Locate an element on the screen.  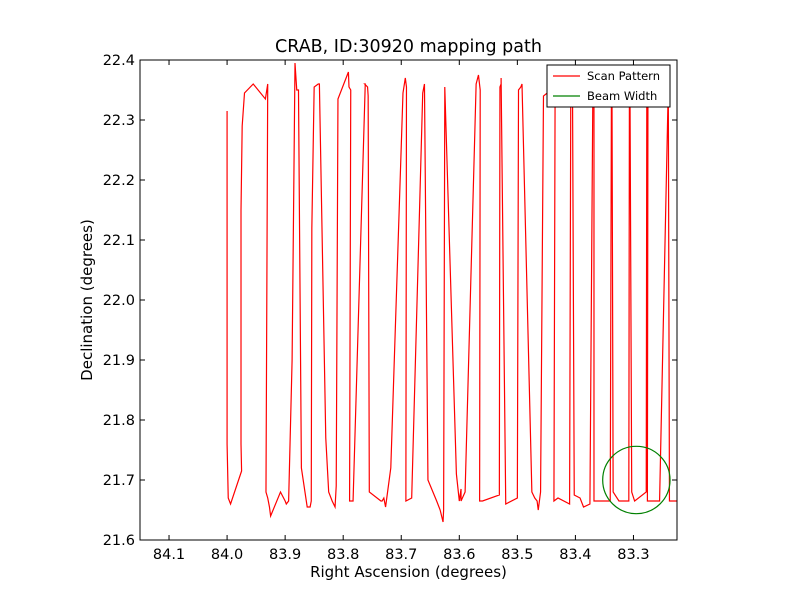
y-tick-label: 21.7 is located at coordinates (119, 481).